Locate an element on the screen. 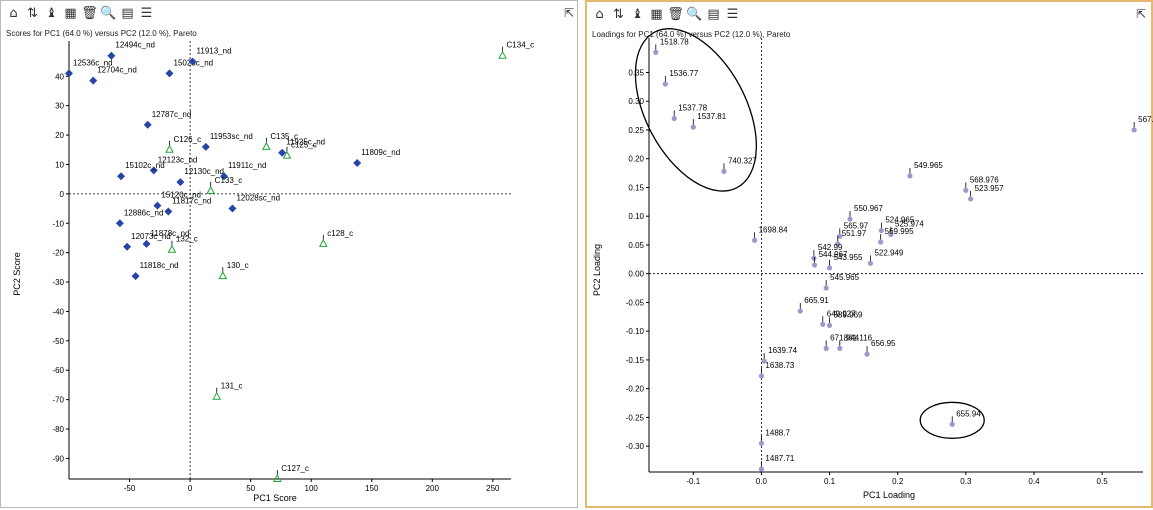 The image size is (1153, 510). data-label: 12704c_nd is located at coordinates (117, 70).